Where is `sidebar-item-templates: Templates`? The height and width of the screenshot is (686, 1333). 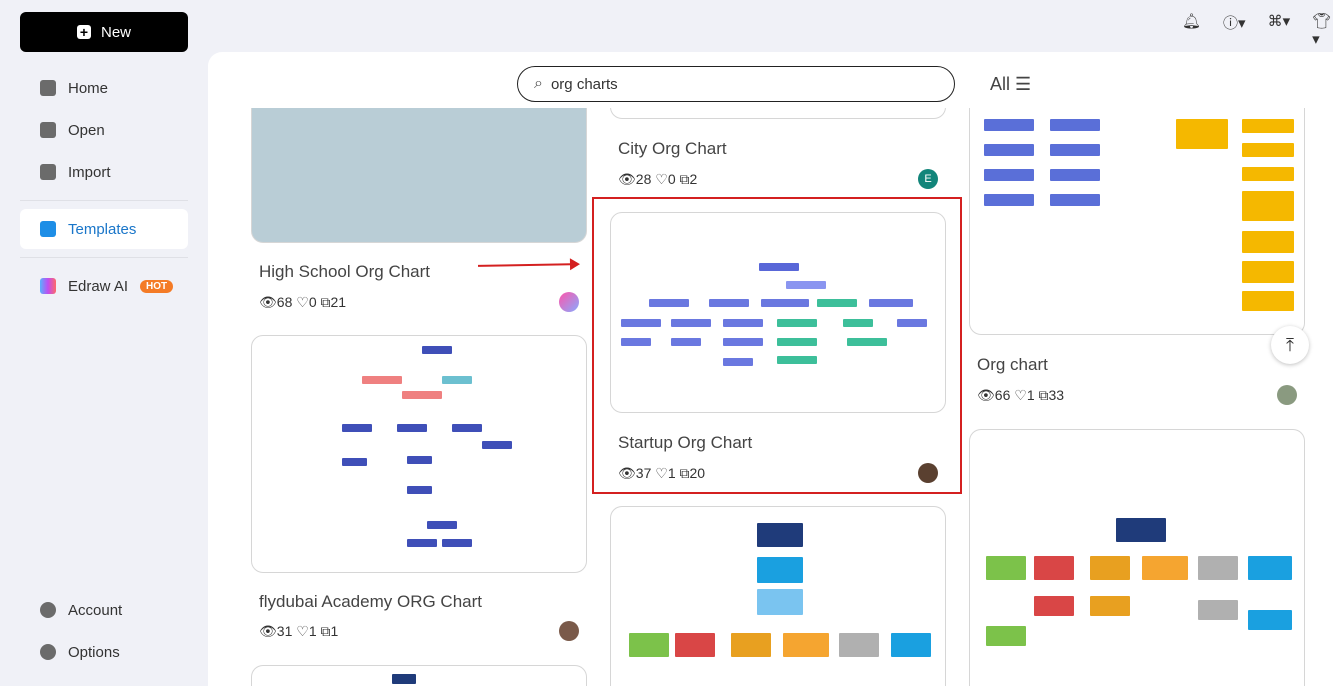 sidebar-item-templates: Templates is located at coordinates (104, 229).